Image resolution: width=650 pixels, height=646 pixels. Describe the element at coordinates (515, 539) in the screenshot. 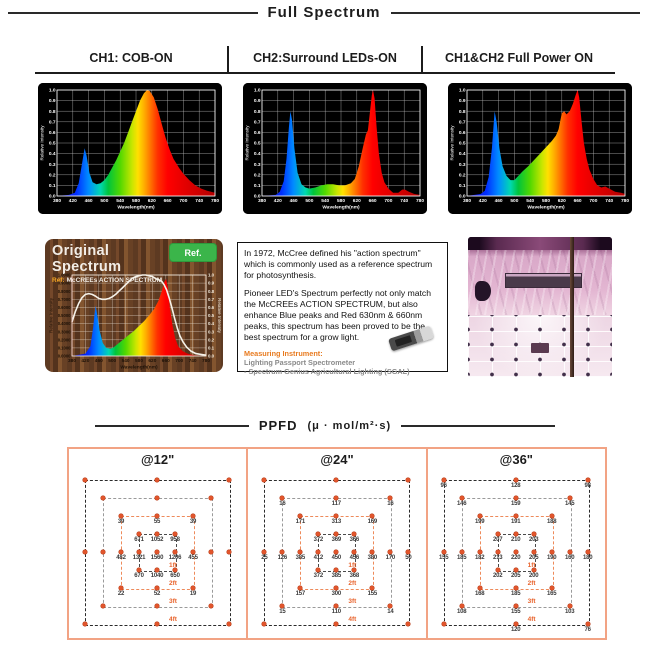

I see `ppfd-value: 210` at that location.